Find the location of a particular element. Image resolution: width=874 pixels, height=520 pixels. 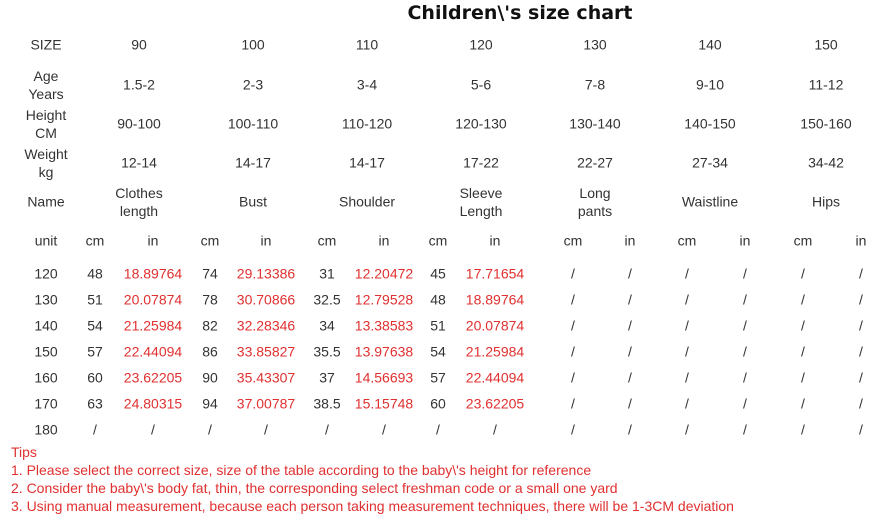

table-cell: 20.07874 is located at coordinates (495, 325).